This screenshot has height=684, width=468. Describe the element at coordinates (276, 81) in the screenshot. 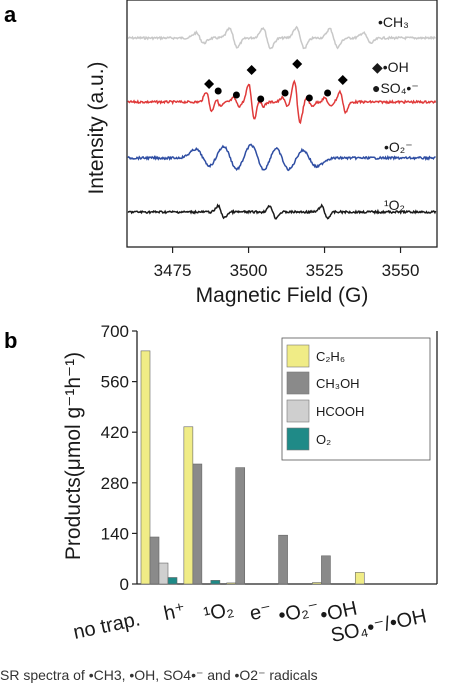

I see `epr-markers` at that location.